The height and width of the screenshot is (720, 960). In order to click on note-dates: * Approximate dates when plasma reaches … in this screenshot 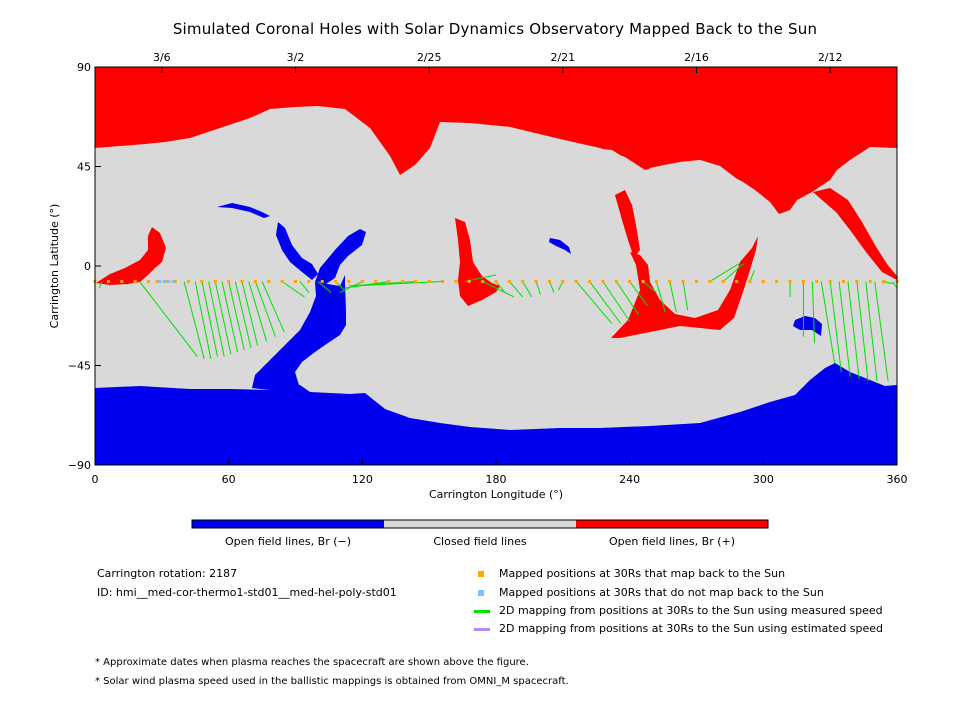, I will do `click(312, 662)`.